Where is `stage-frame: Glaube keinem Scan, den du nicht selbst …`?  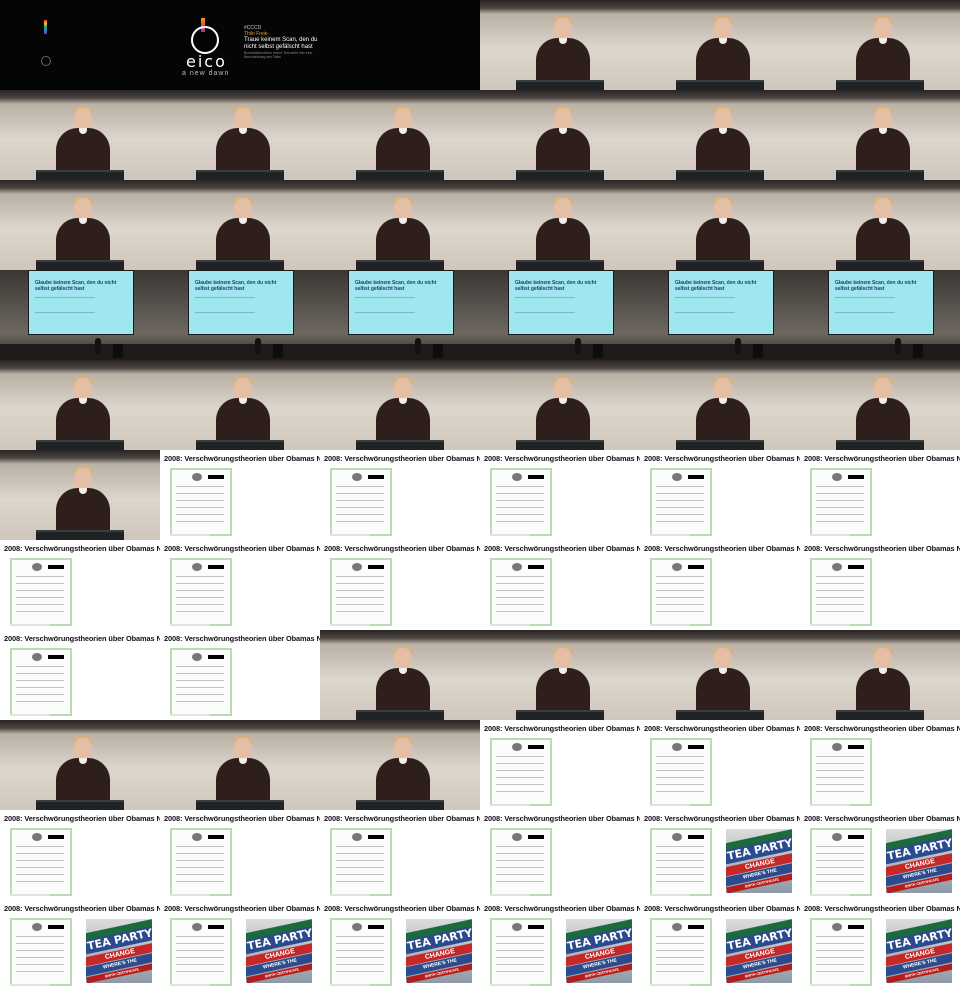
stage-frame: Glaube keinem Scan, den du nicht selbst … is located at coordinates (720, 315).